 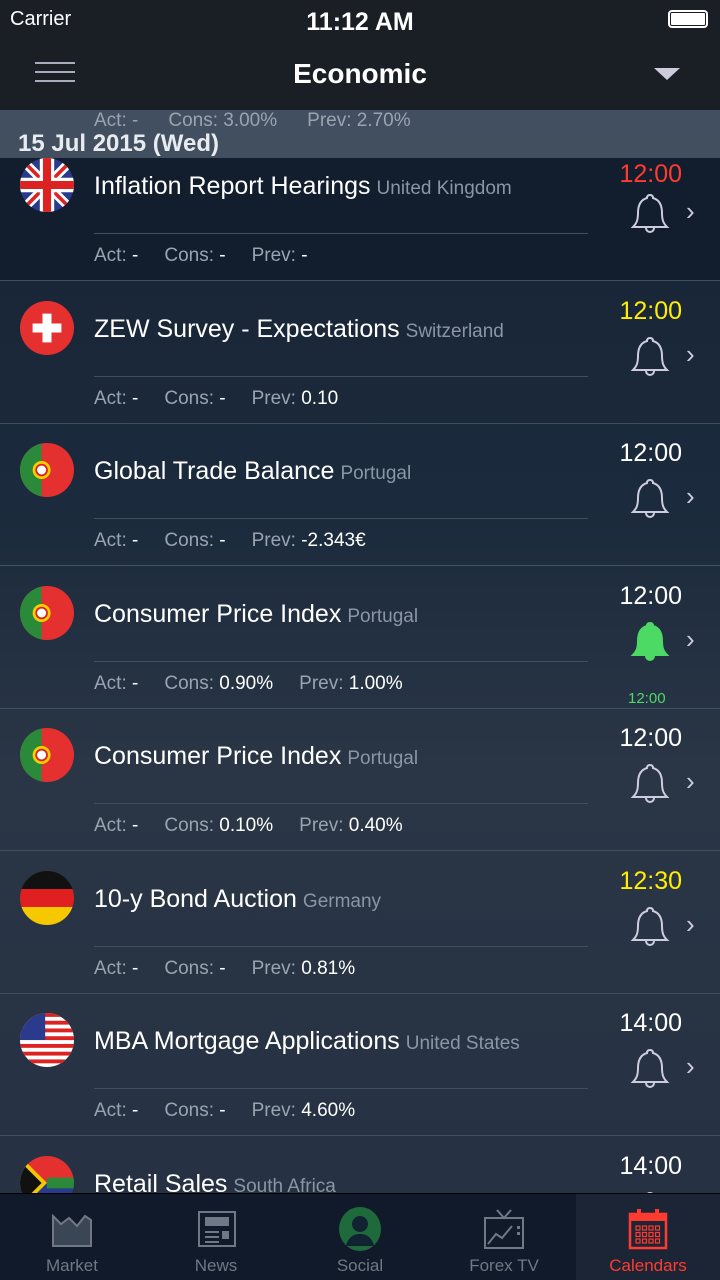 What do you see at coordinates (308, 540) in the screenshot?
I see `previous-value: Prev: -2.343€` at bounding box center [308, 540].